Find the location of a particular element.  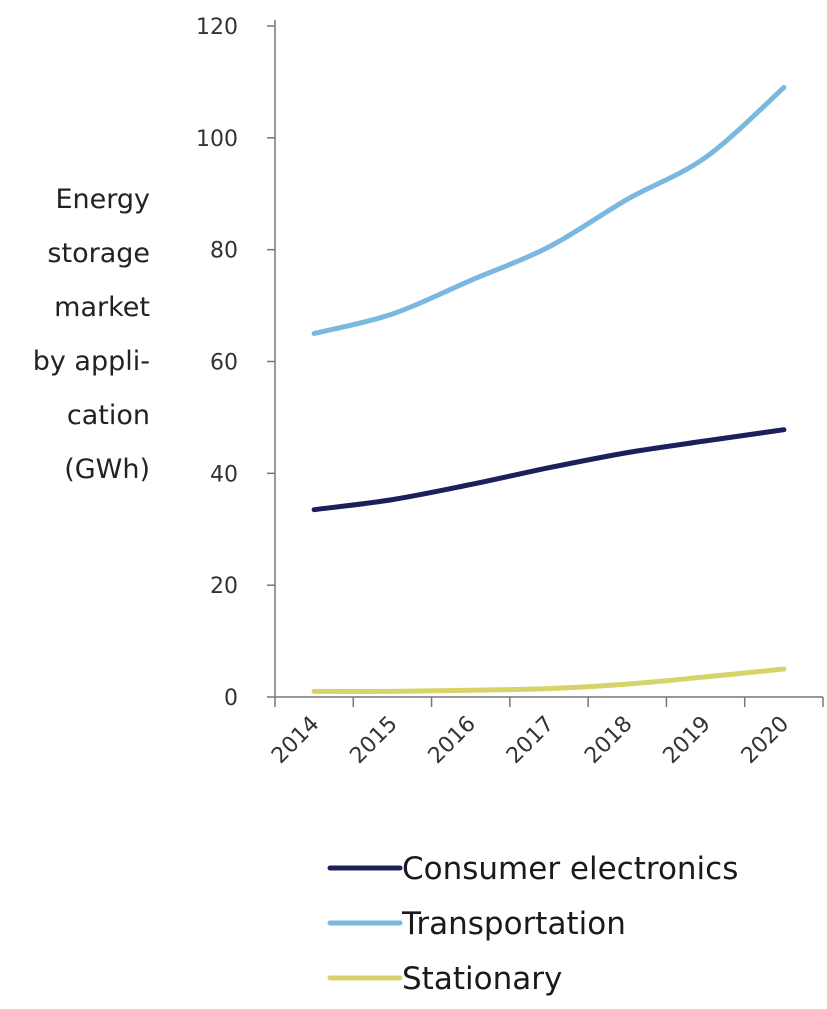

y-axis-label-line: (GWh) is located at coordinates (107, 469).